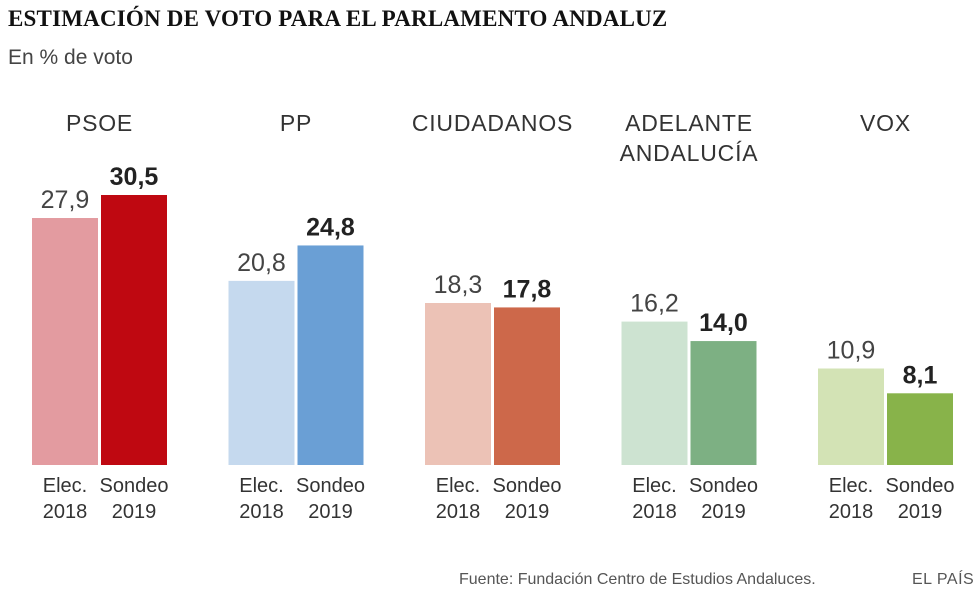  Describe the element at coordinates (851, 351) in the screenshot. I see `data-label-vox-2018: 10,9` at that location.